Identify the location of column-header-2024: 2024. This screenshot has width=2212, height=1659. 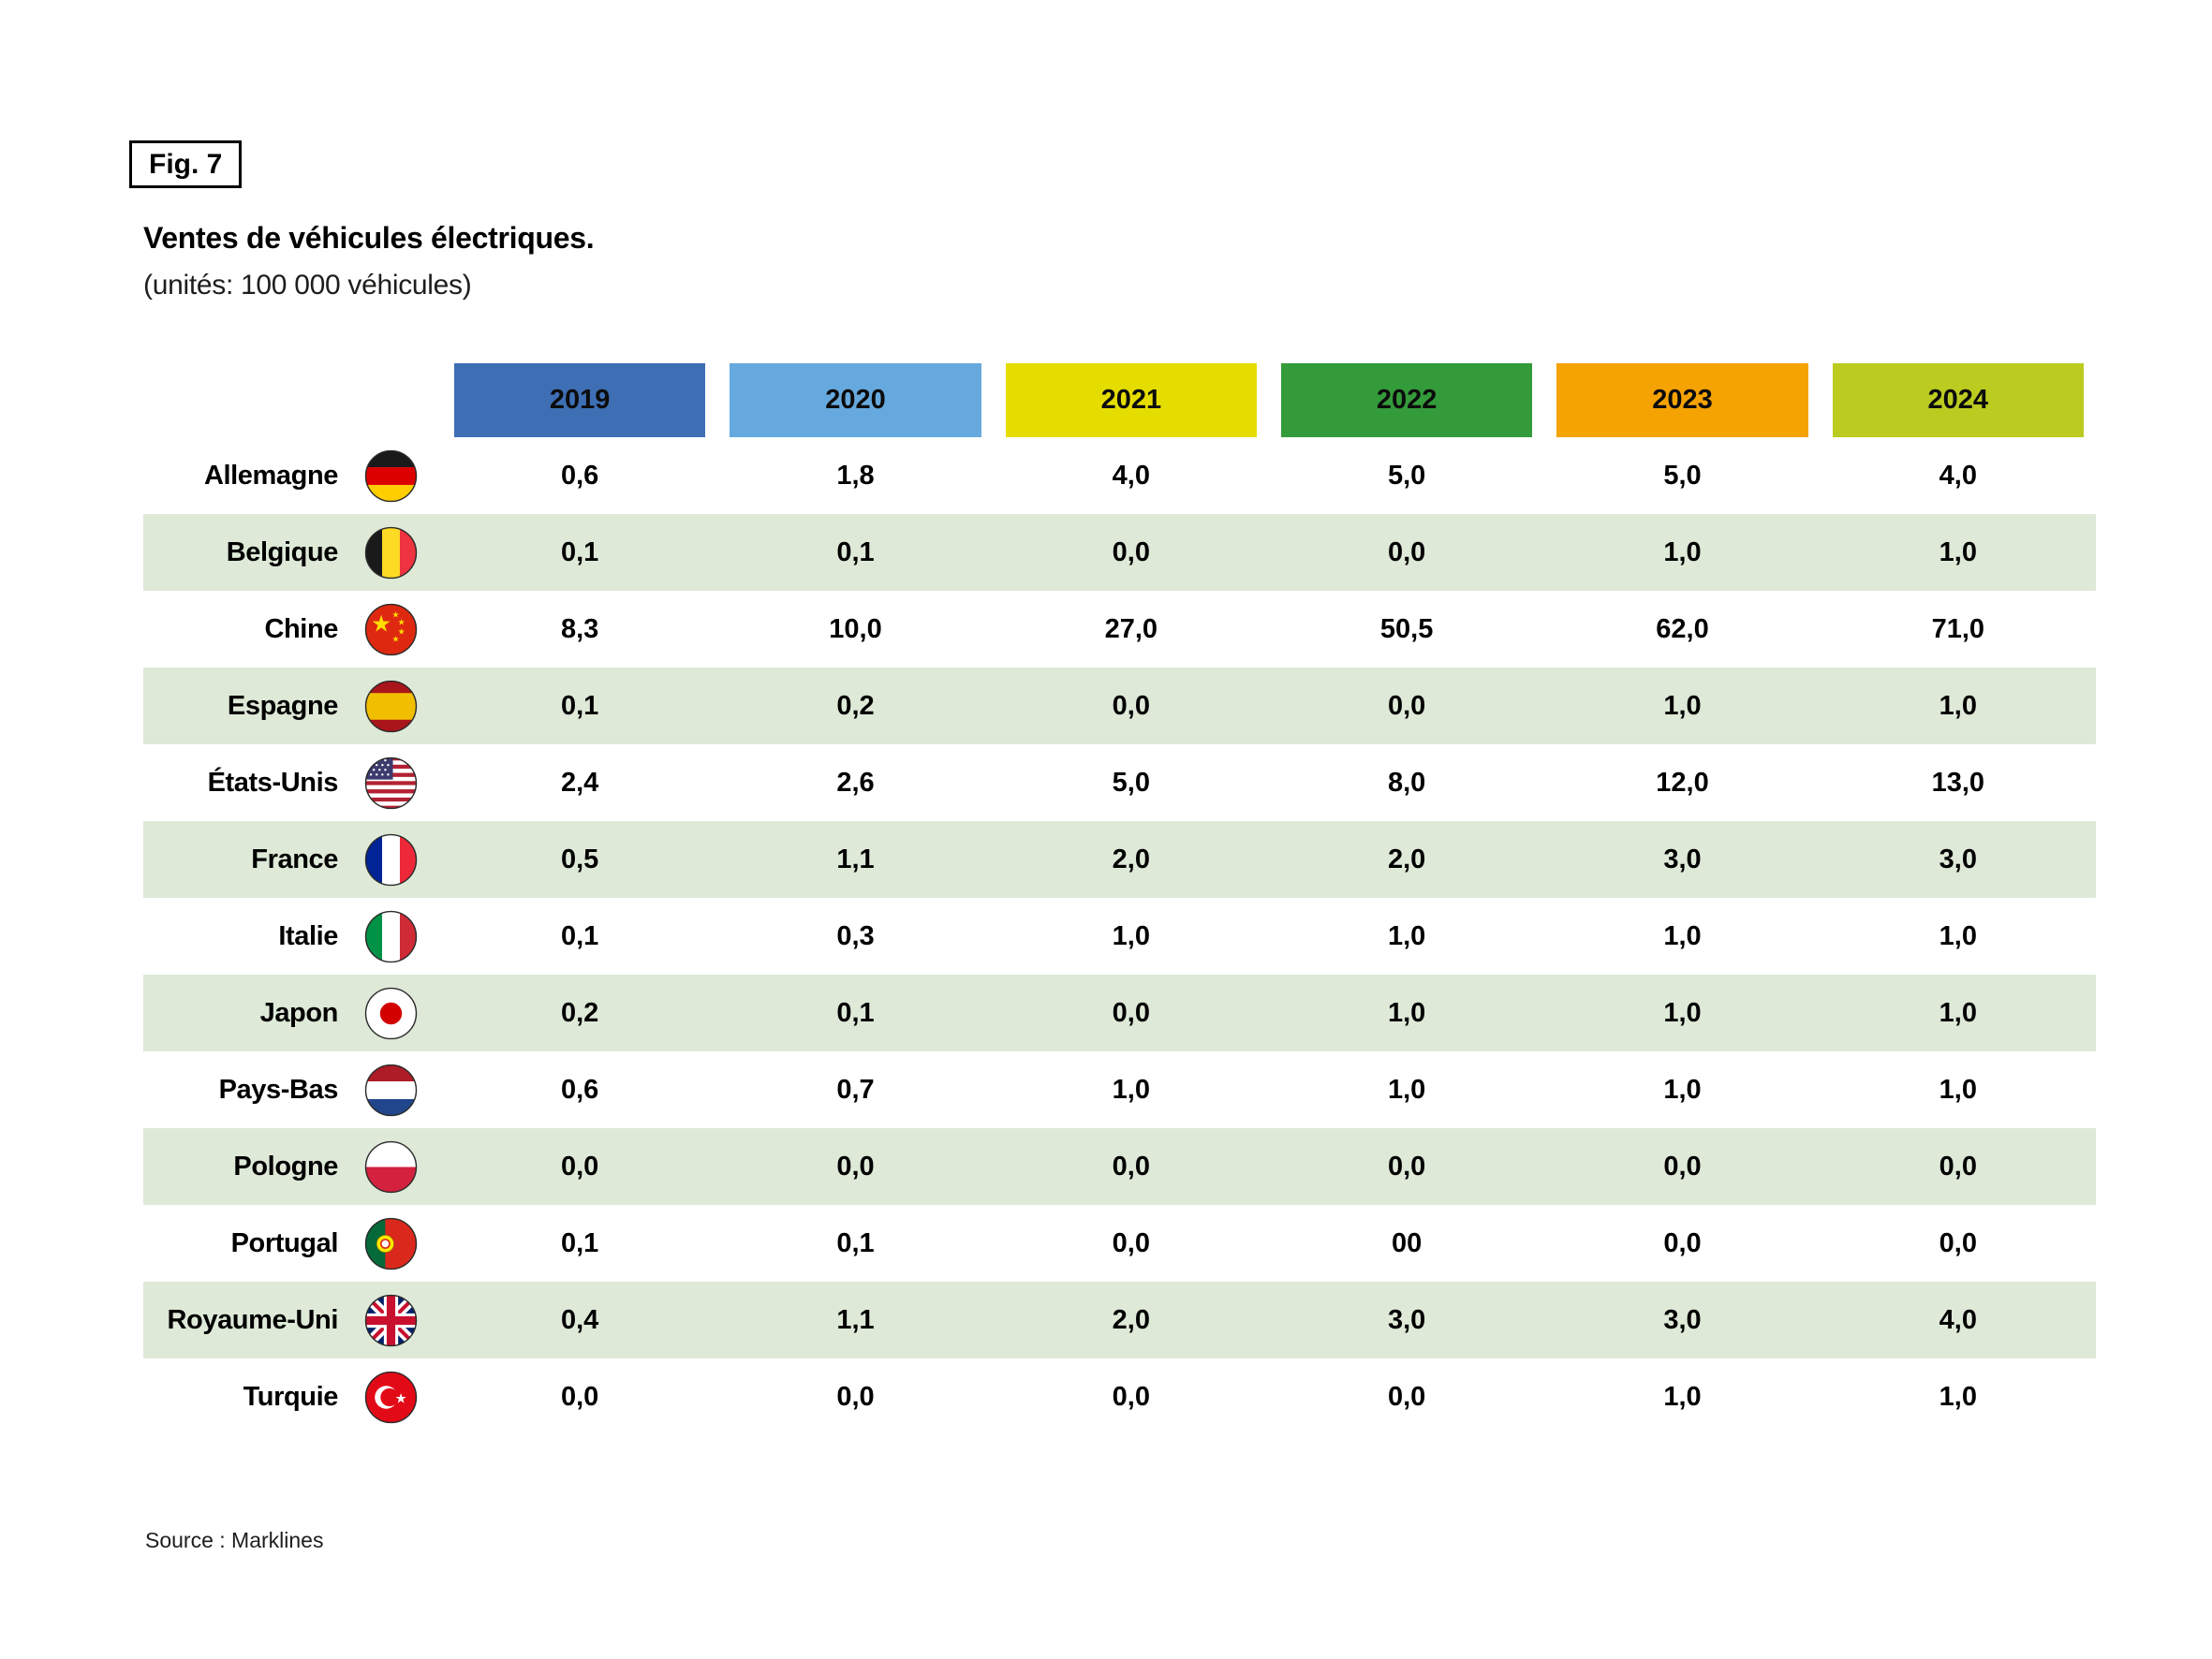
(1959, 400).